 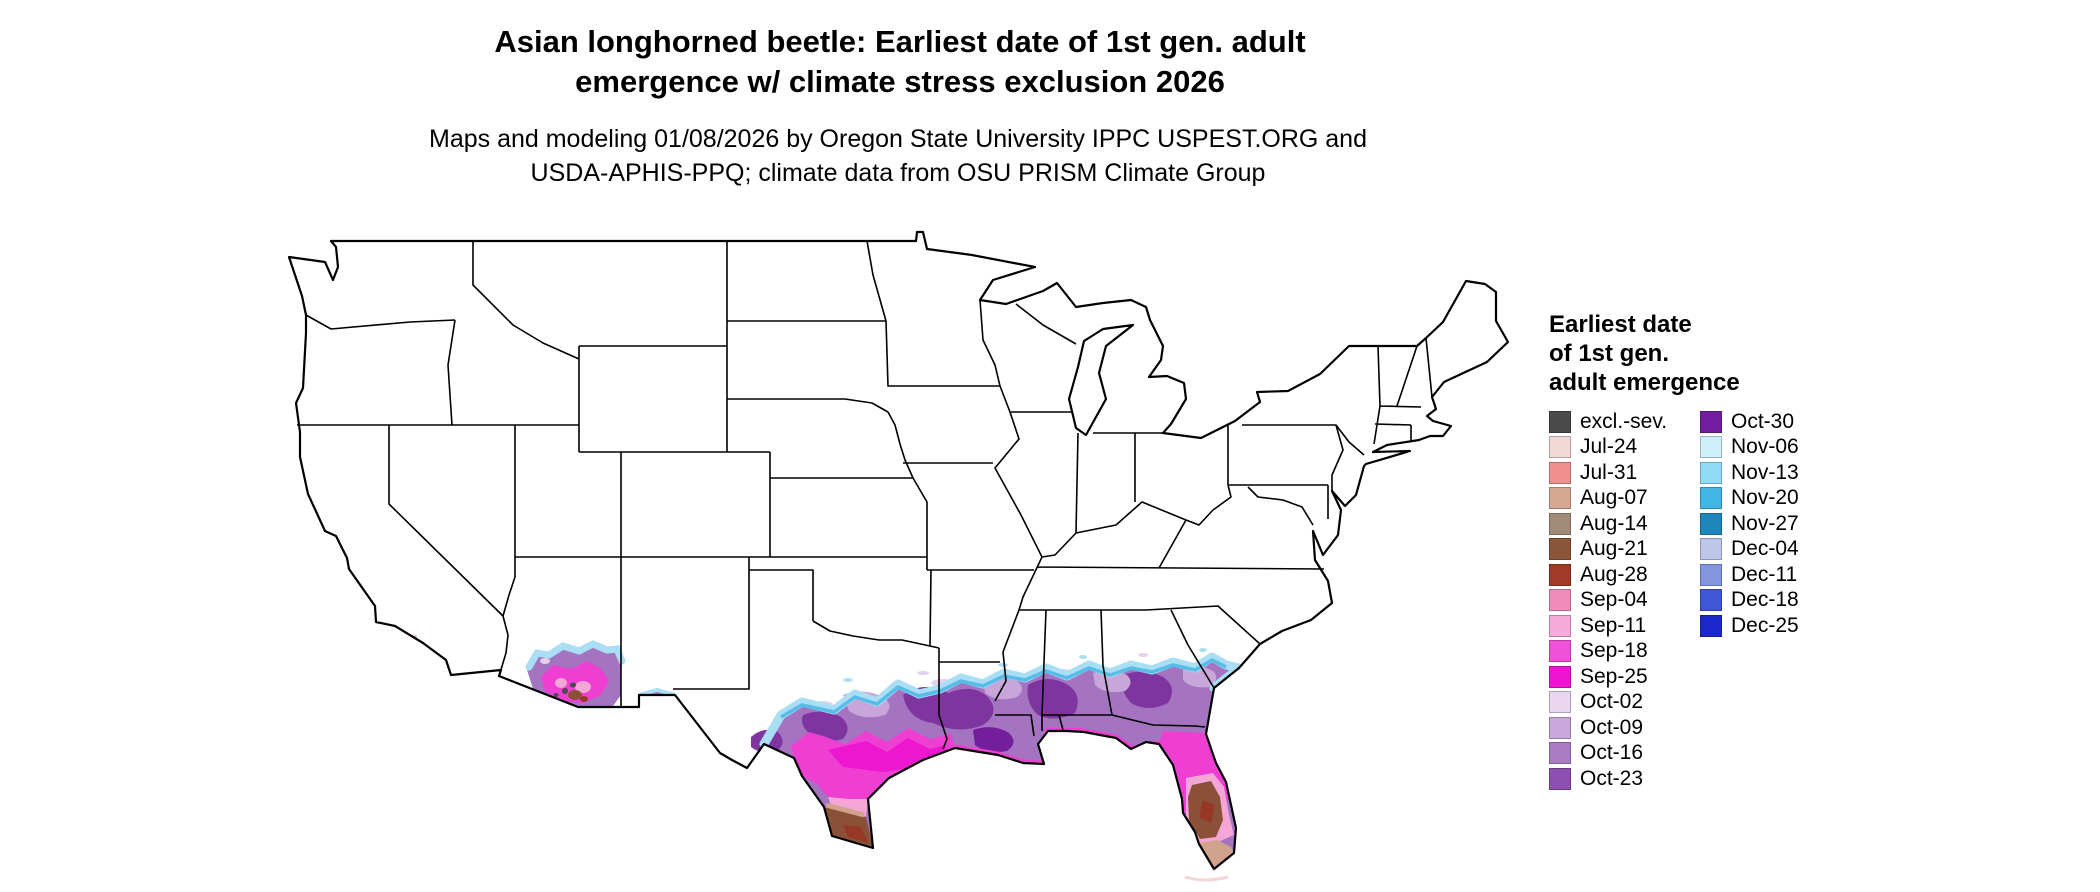 I want to click on legend-label: Dec-11, so click(x=1764, y=574).